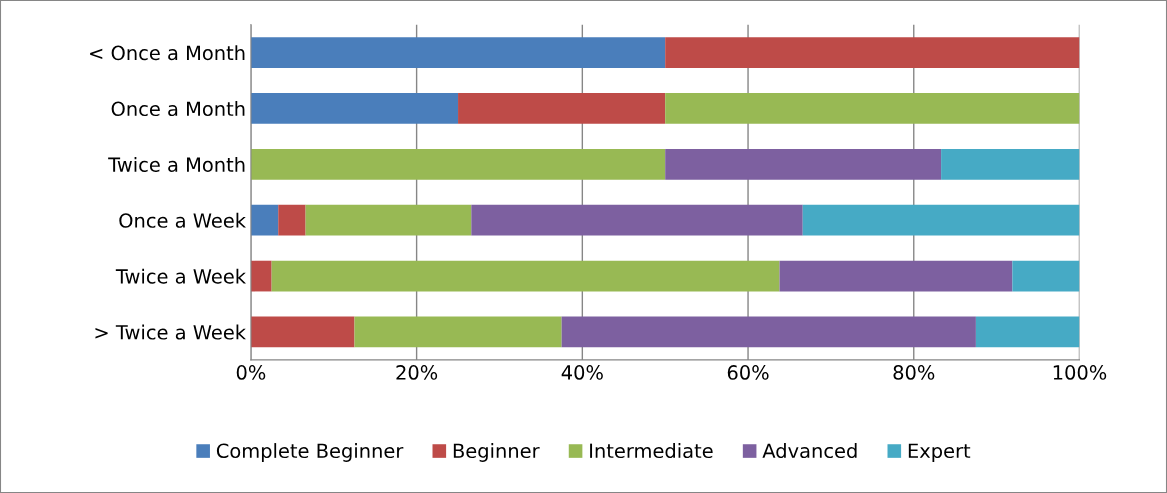 This screenshot has height=493, width=1167. Describe the element at coordinates (582, 372) in the screenshot. I see `x-tick-label: 40%` at that location.